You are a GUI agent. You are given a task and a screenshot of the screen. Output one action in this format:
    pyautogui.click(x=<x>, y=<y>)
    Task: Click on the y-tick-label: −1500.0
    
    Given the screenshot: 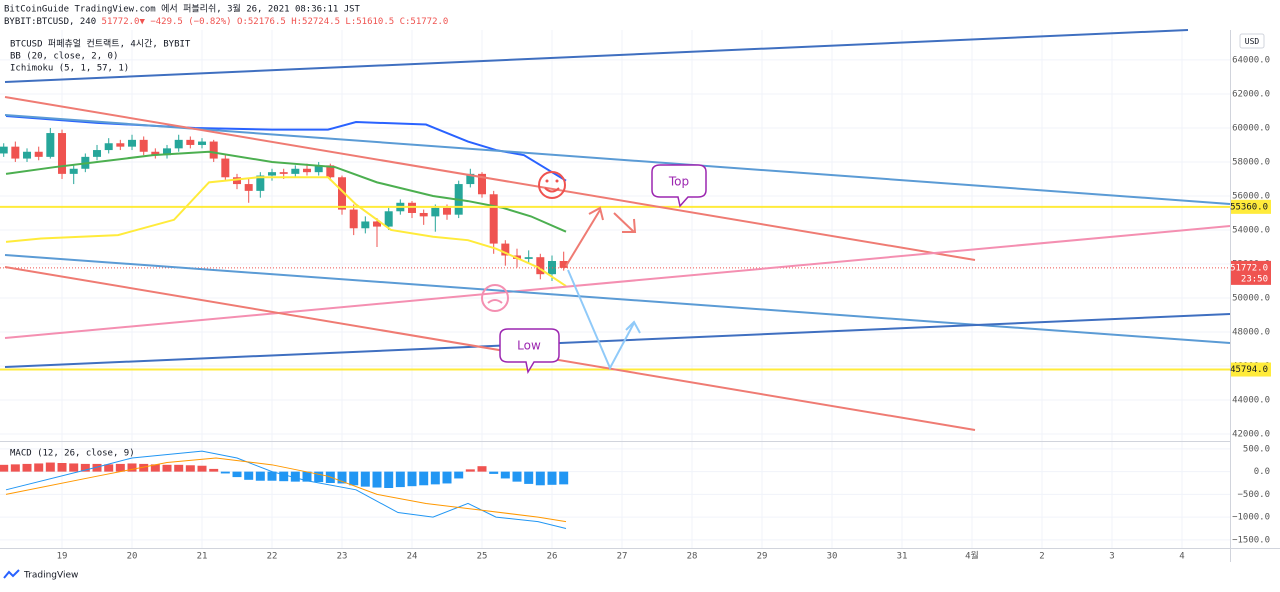 What is the action you would take?
    pyautogui.click(x=1251, y=540)
    